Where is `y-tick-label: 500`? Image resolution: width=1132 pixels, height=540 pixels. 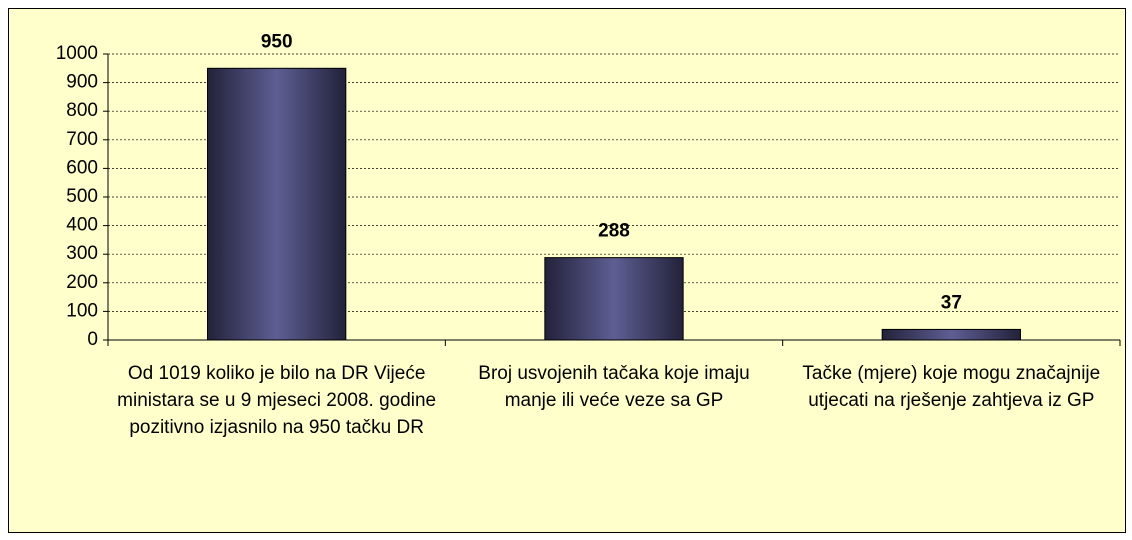
y-tick-label: 500 is located at coordinates (82, 196).